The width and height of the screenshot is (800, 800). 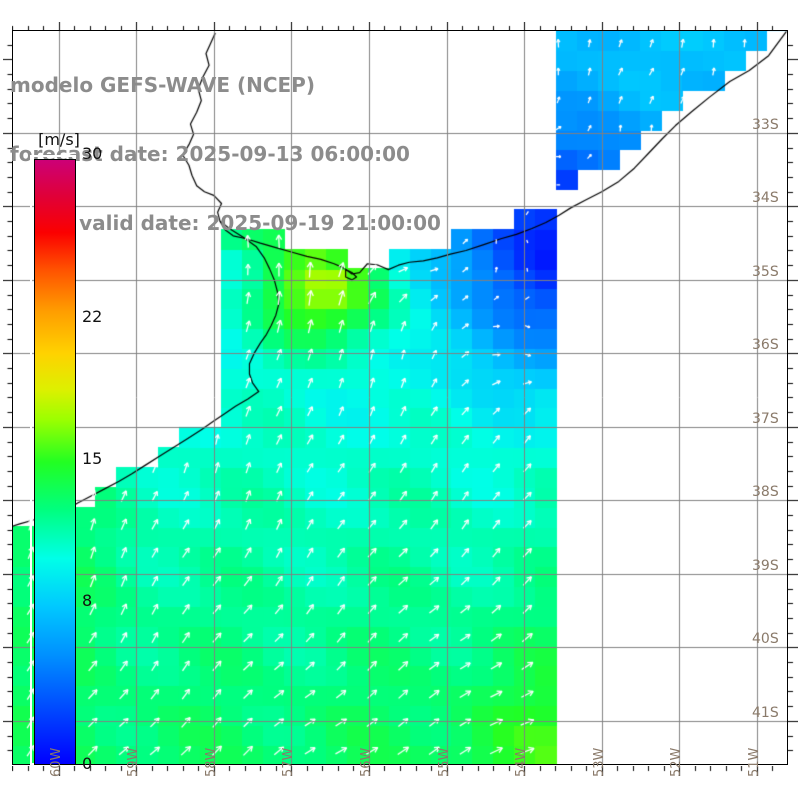 What do you see at coordinates (92, 458) in the screenshot?
I see `colorbar-tick-15: 15` at bounding box center [92, 458].